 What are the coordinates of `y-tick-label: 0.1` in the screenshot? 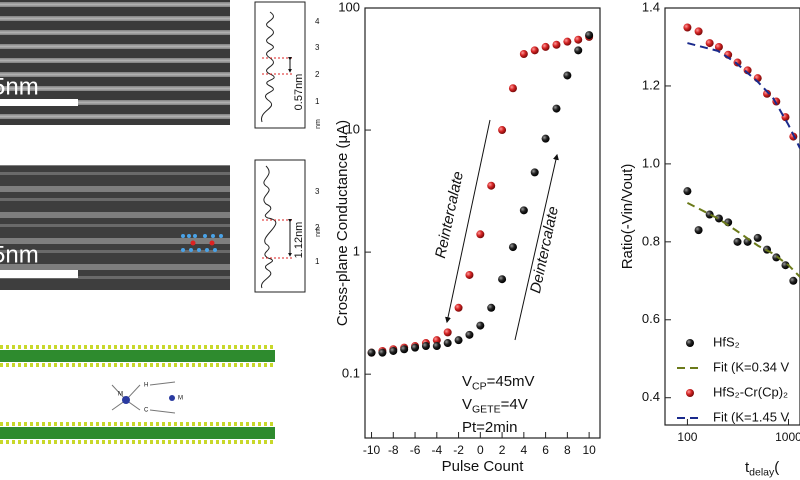 It's located at (351, 373).